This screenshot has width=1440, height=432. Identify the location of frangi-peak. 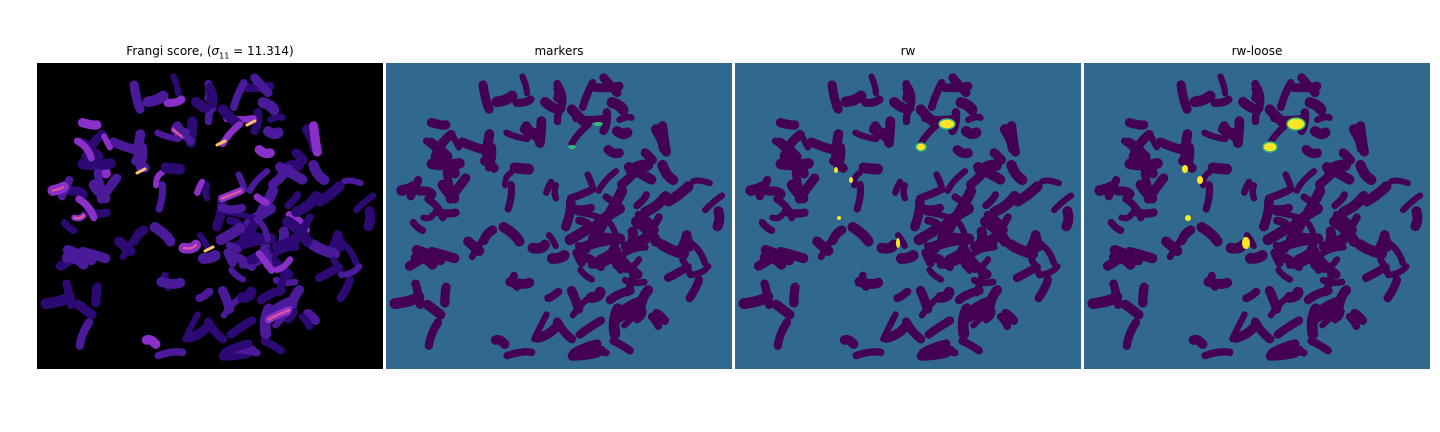
(209, 249).